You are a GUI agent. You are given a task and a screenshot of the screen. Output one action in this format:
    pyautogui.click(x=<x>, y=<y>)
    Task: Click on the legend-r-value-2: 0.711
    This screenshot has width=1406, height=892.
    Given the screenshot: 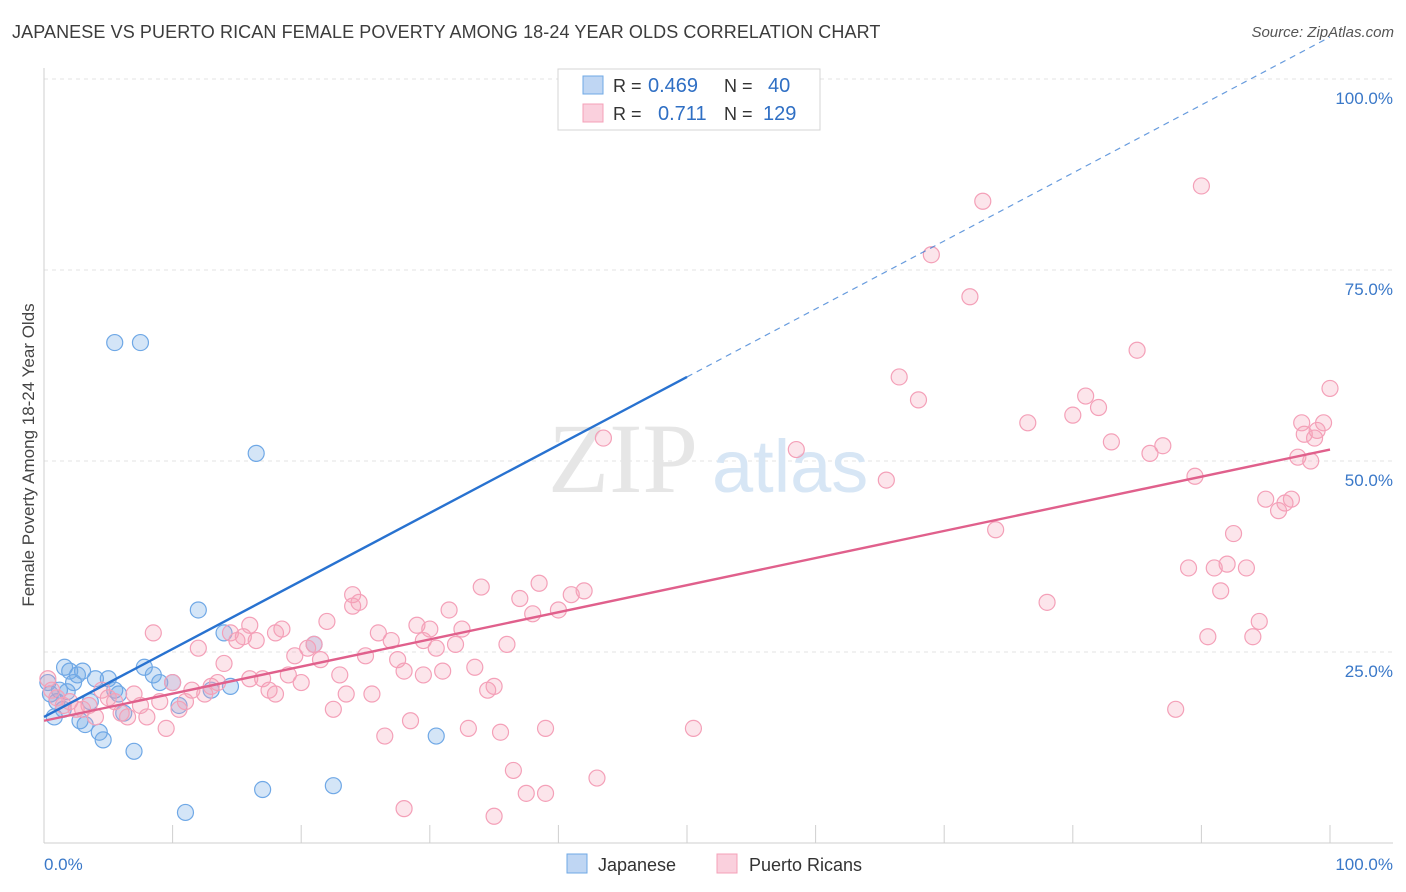 What is the action you would take?
    pyautogui.click(x=682, y=114)
    